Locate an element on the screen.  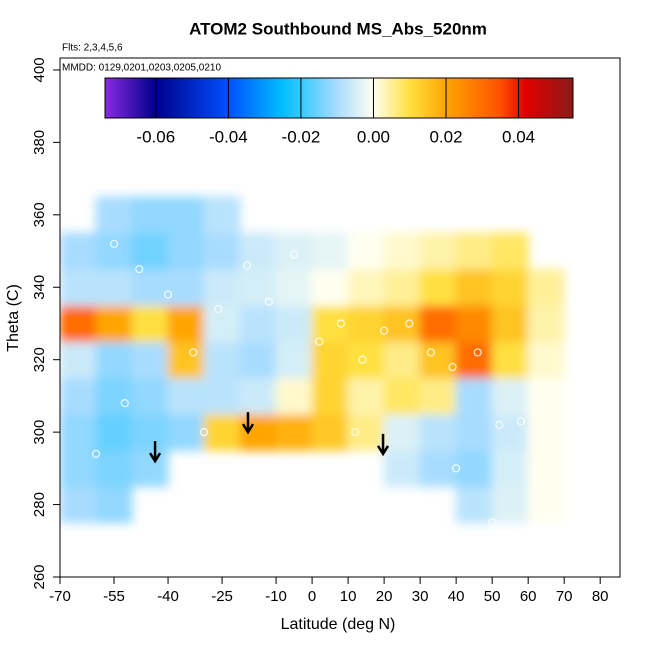
colorbar-tick-label: -0.02 is located at coordinates (301, 136).